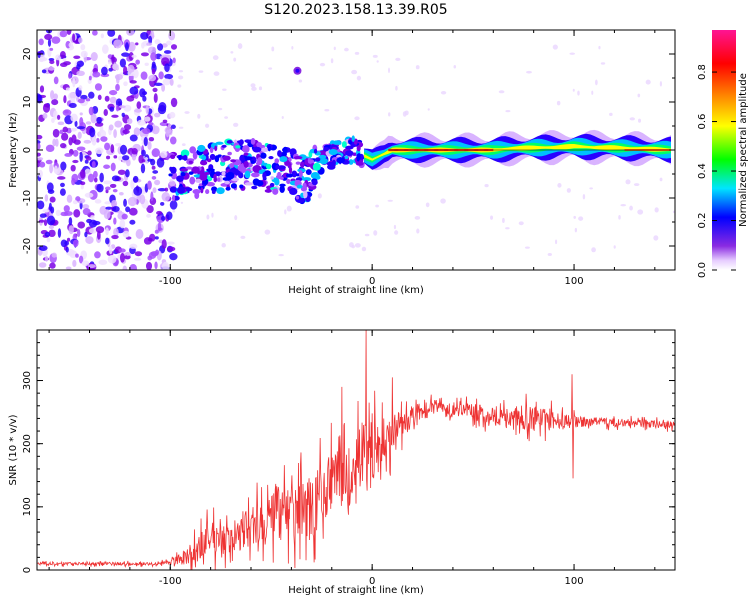  What do you see at coordinates (702, 72) in the screenshot?
I see `colorbar-tick-label: 0.8` at bounding box center [702, 72].